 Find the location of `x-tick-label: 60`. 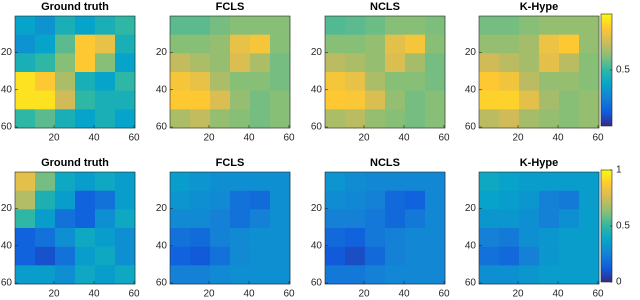

x-tick-label: 60 is located at coordinates (289, 138).